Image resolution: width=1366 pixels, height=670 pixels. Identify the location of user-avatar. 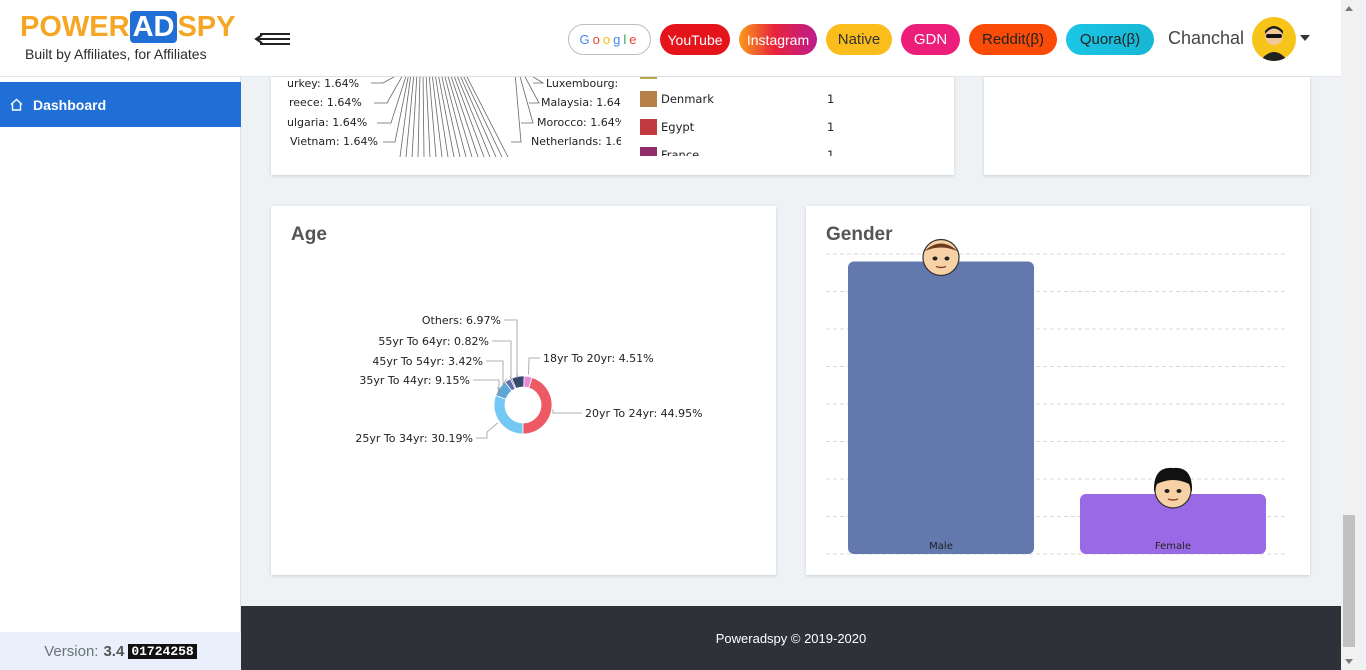
(1274, 39).